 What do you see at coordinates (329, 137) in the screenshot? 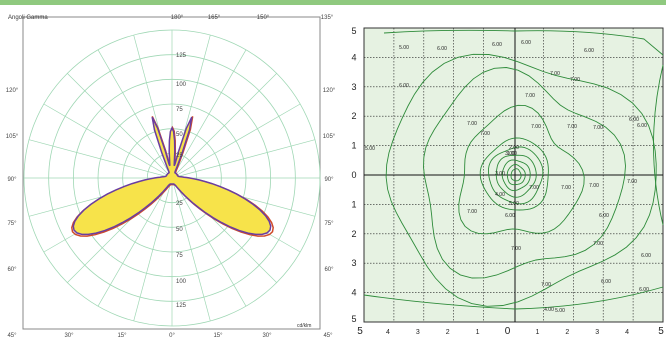
I see `polar-right-angle-label: 105°` at bounding box center [329, 137].